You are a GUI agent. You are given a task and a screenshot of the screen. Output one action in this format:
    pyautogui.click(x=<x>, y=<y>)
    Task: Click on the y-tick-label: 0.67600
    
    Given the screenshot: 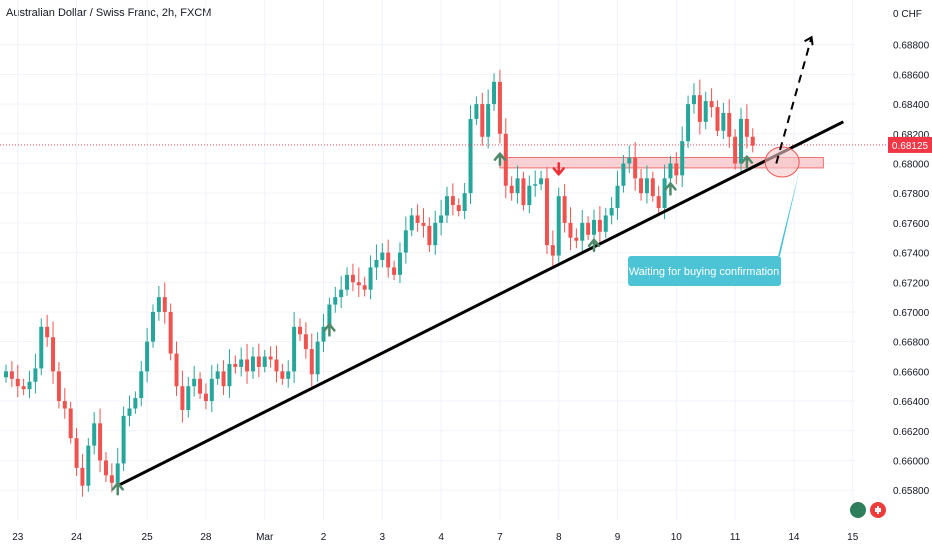 What is the action you would take?
    pyautogui.click(x=911, y=224)
    